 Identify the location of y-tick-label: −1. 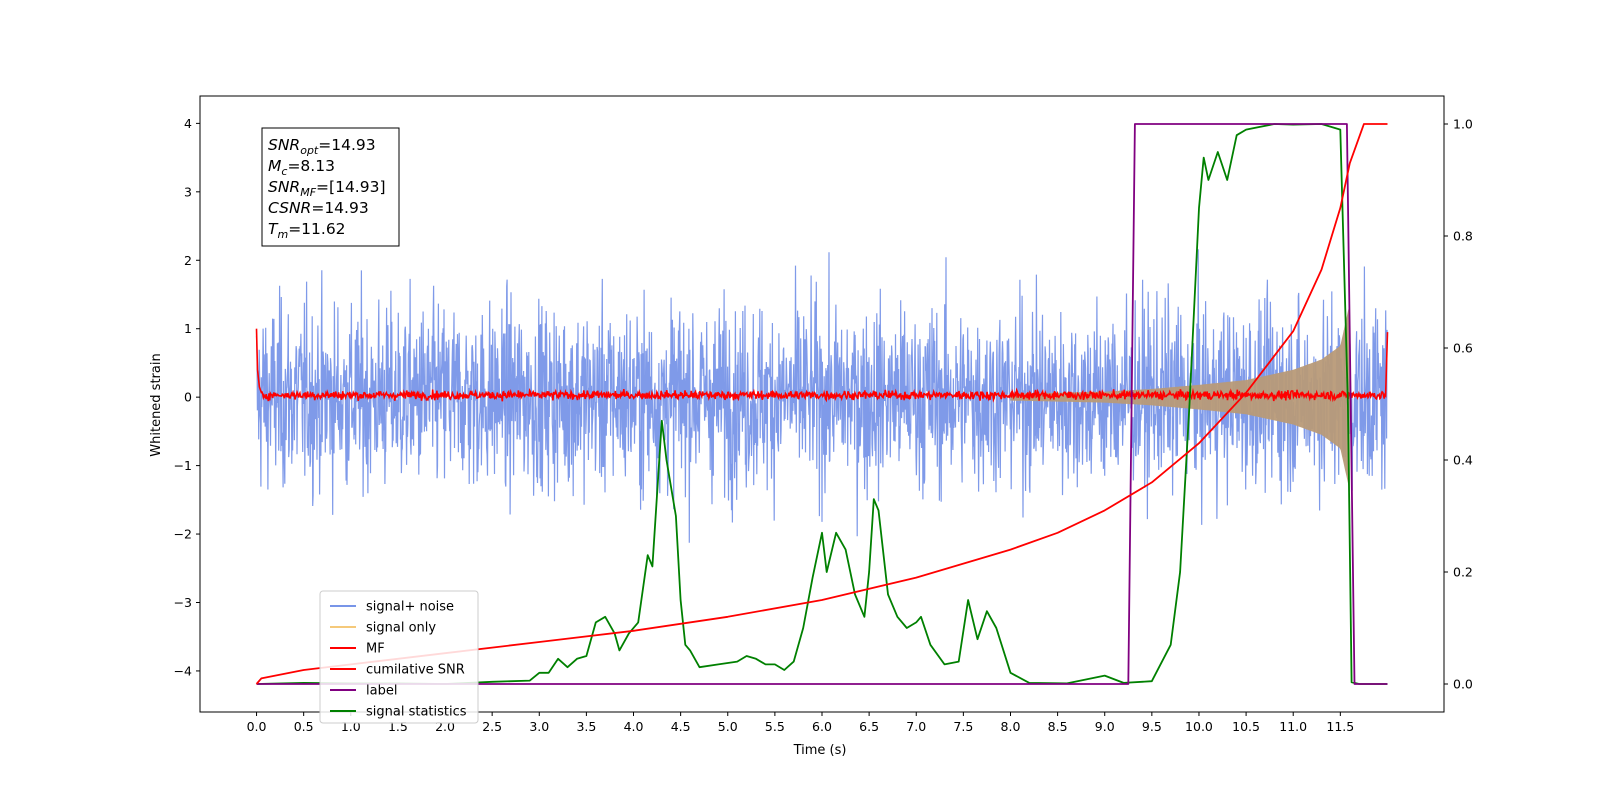
(183, 465).